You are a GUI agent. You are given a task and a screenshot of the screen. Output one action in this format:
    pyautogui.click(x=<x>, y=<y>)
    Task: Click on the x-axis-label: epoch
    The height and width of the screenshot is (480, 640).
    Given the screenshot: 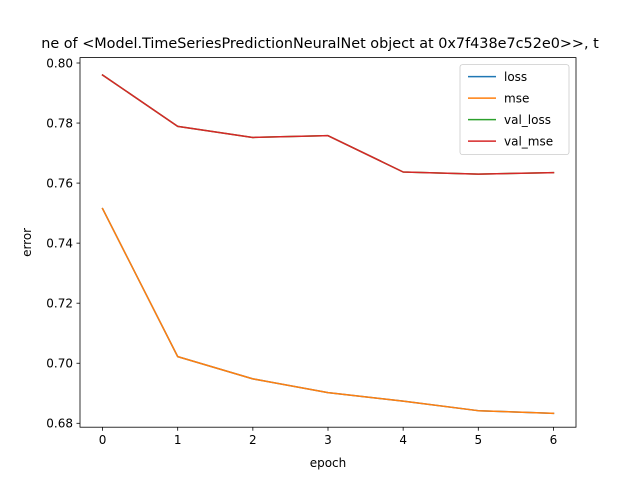 What is the action you would take?
    pyautogui.click(x=328, y=463)
    